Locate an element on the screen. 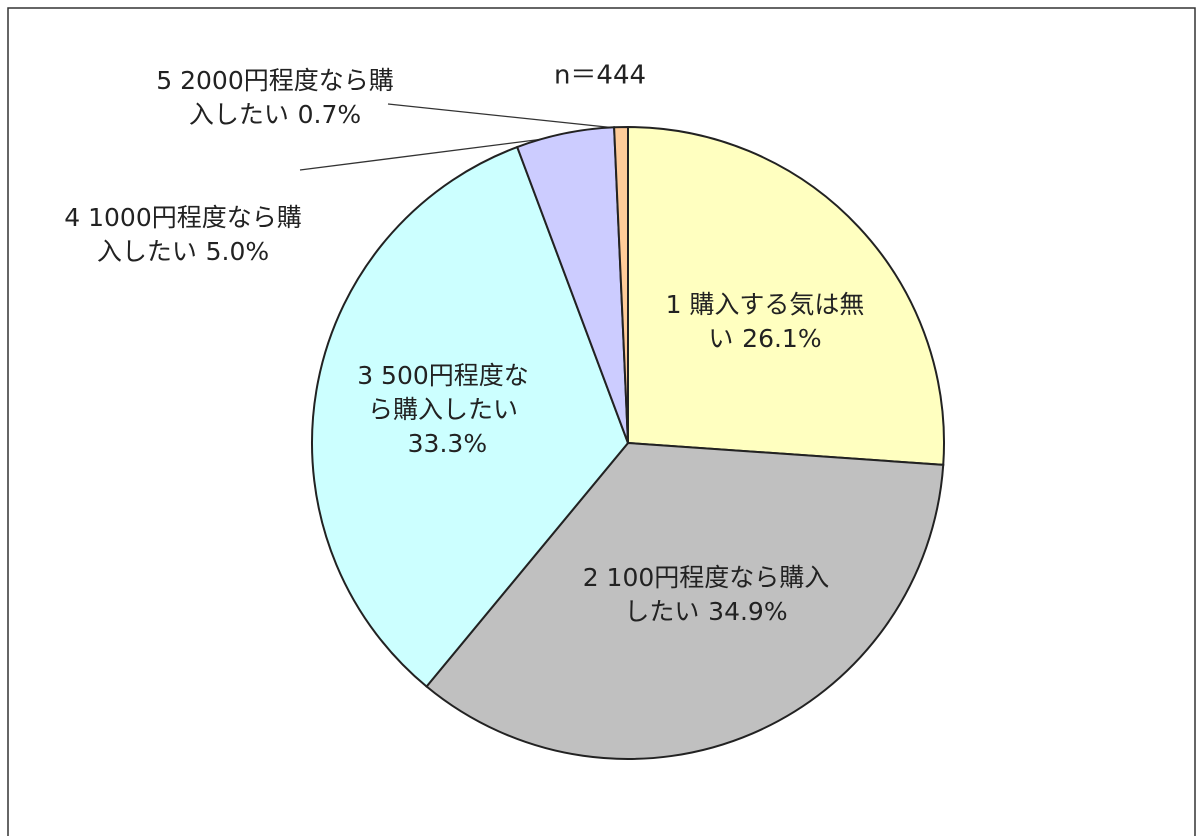 This screenshot has width=1203, height=836. slice-label: 2 100円程度なら購入したい 34.9% is located at coordinates (706, 595).